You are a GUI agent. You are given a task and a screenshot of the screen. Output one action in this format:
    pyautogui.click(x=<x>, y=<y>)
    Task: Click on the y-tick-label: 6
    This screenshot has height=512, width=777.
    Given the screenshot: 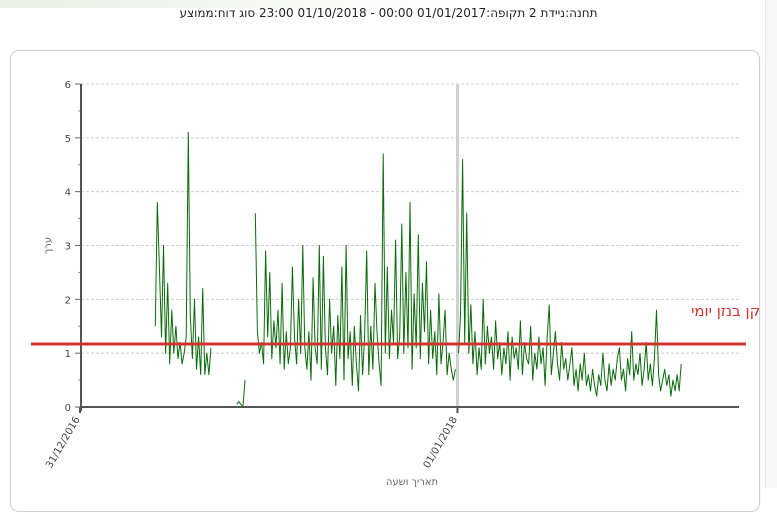 What is the action you would take?
    pyautogui.click(x=68, y=85)
    